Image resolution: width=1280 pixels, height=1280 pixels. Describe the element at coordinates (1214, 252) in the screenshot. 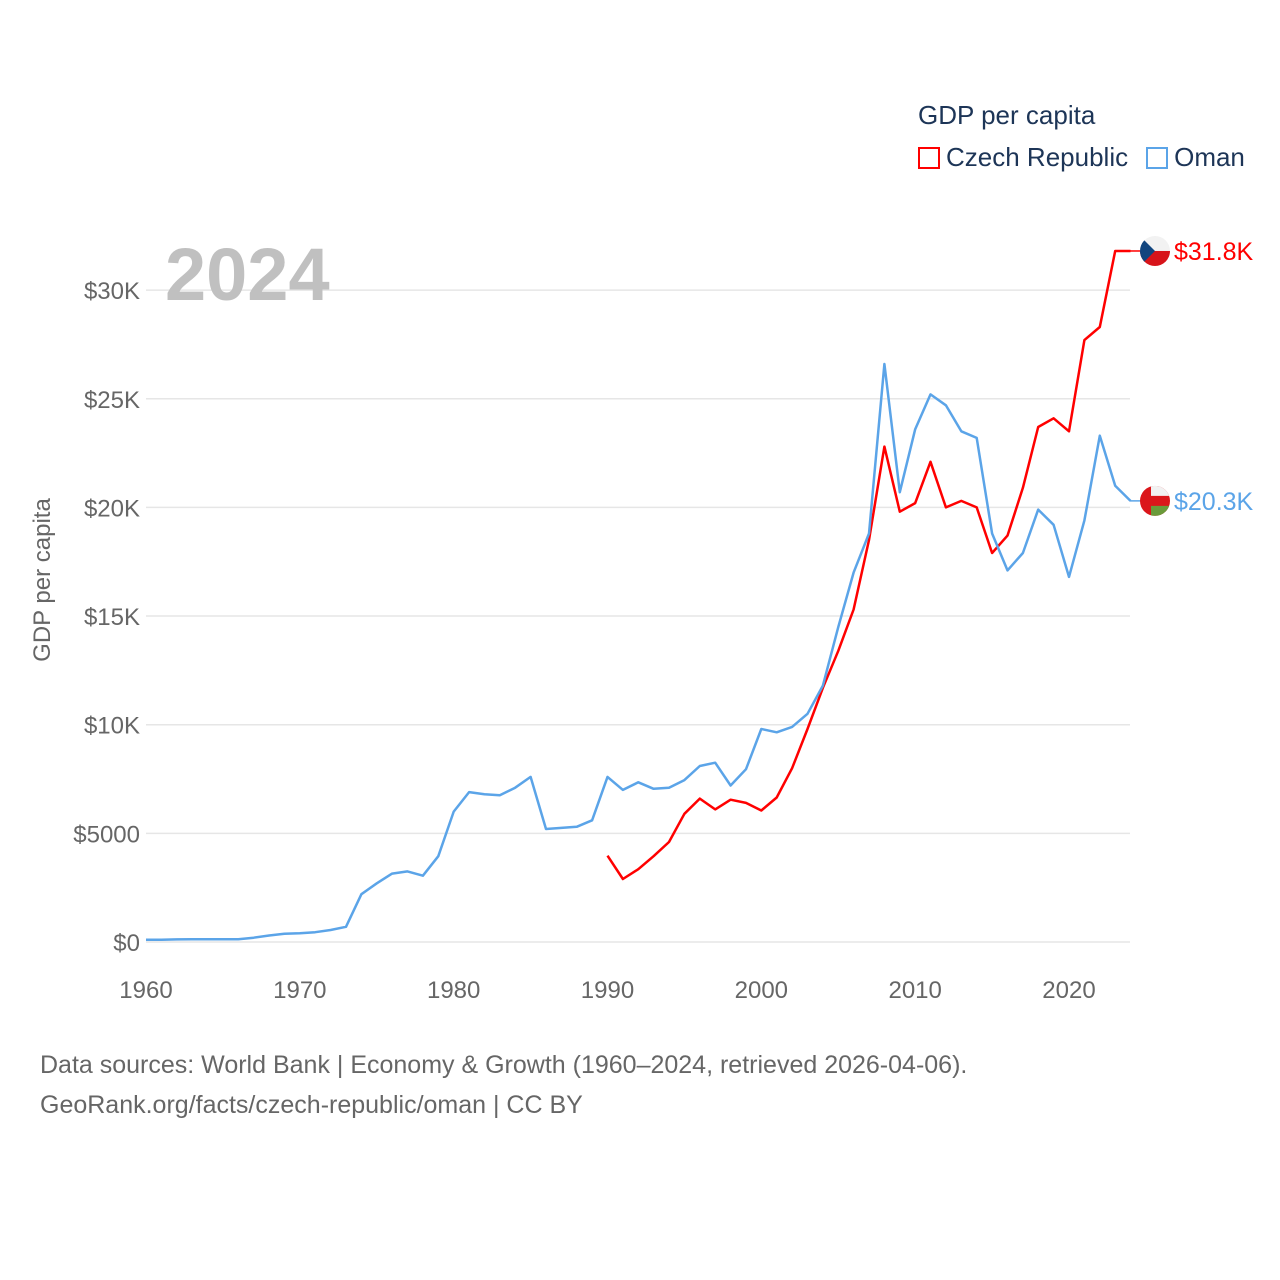

I see `end-value-label: $31.8K` at that location.